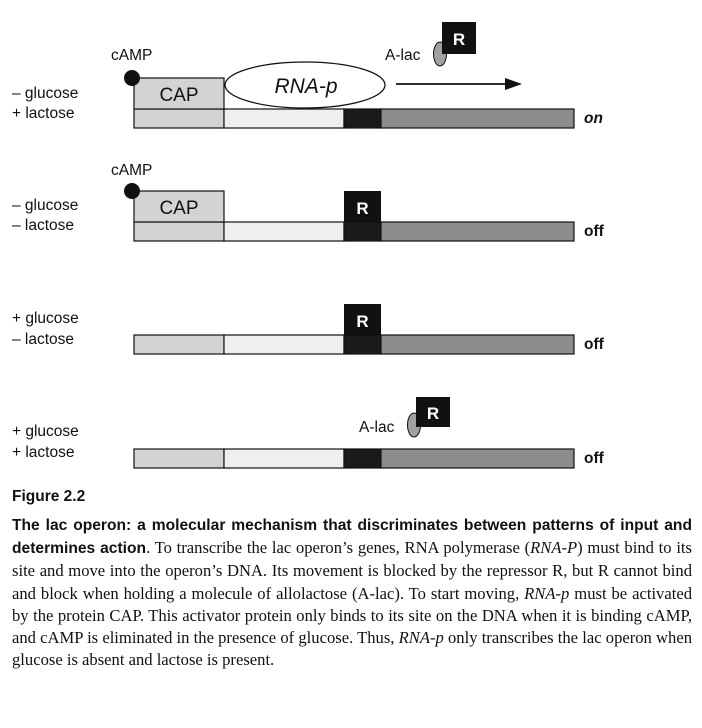 Image resolution: width=702 pixels, height=728 pixels. What do you see at coordinates (554, 548) in the screenshot?
I see `caption-italic-rnap-1: RNA-P` at bounding box center [554, 548].